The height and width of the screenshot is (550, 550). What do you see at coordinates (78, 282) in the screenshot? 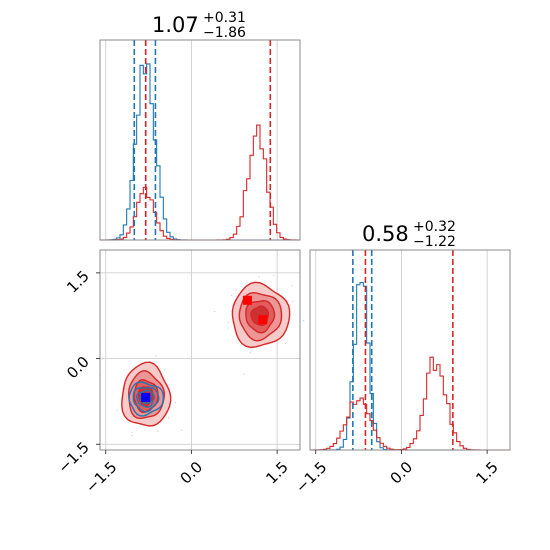
I see `joint-ytick-label-2: 1.5` at bounding box center [78, 282].